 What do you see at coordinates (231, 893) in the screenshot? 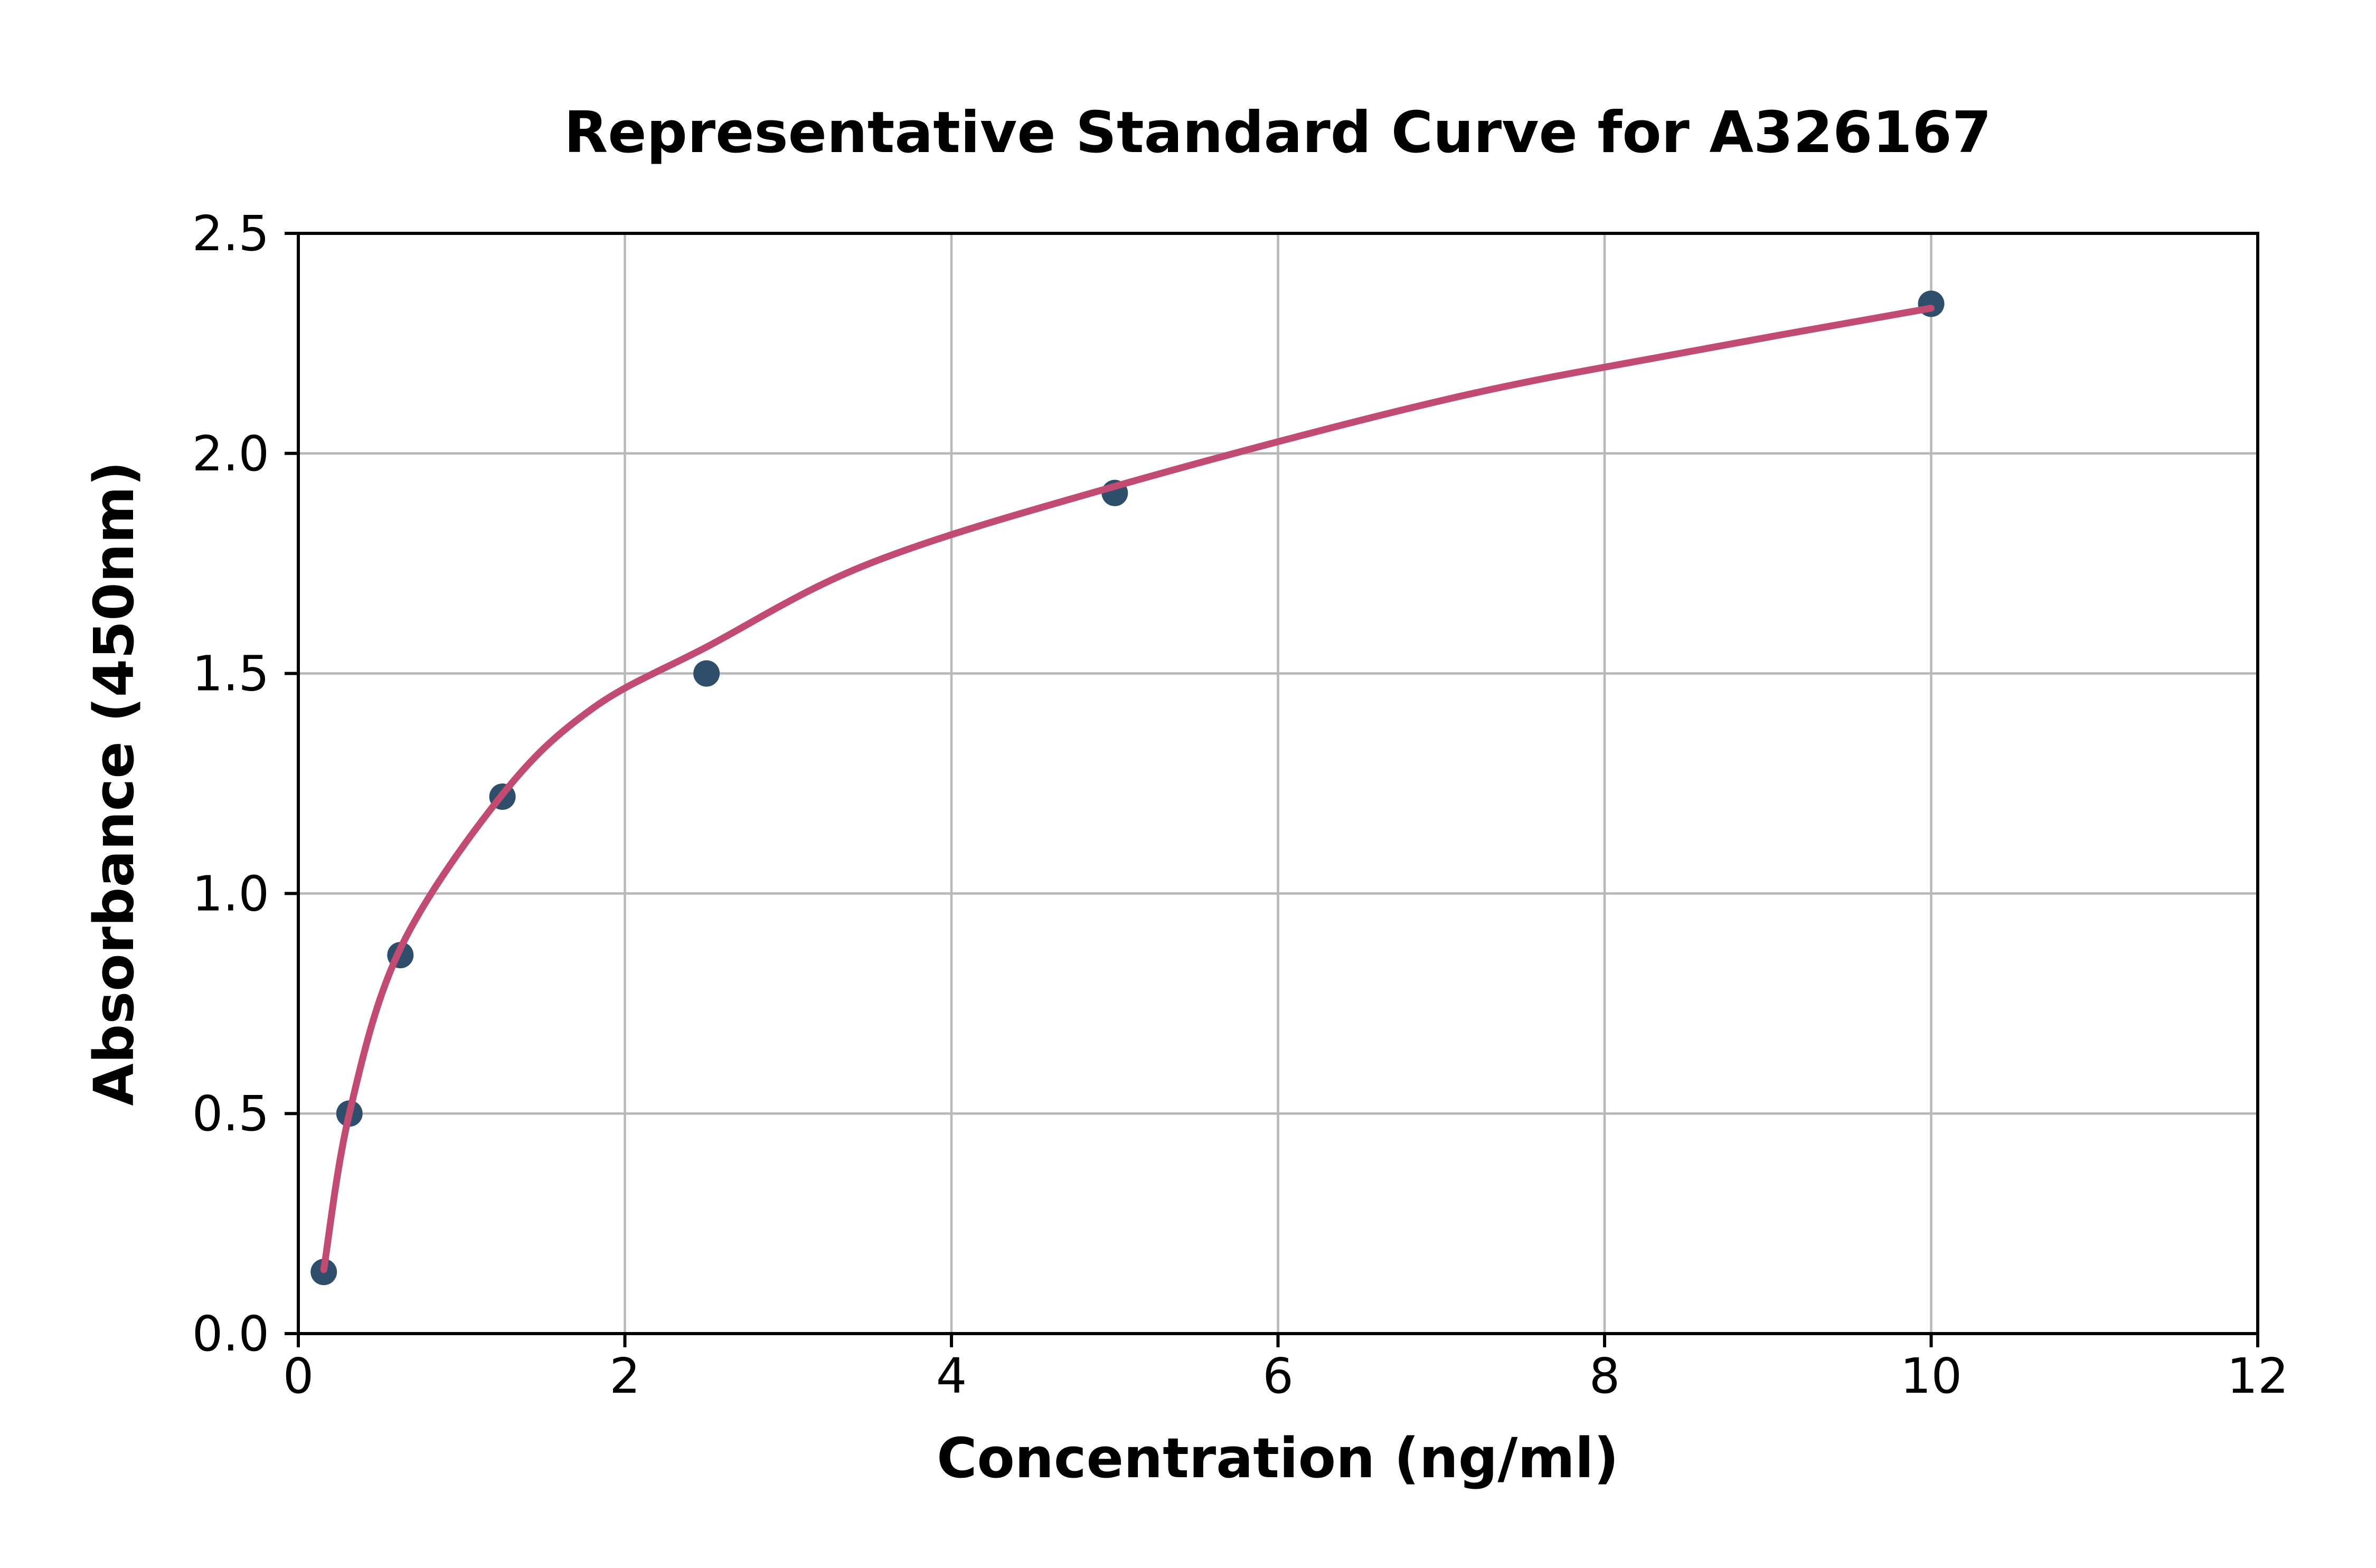
I see `y-tick-label: 1.0` at bounding box center [231, 893].